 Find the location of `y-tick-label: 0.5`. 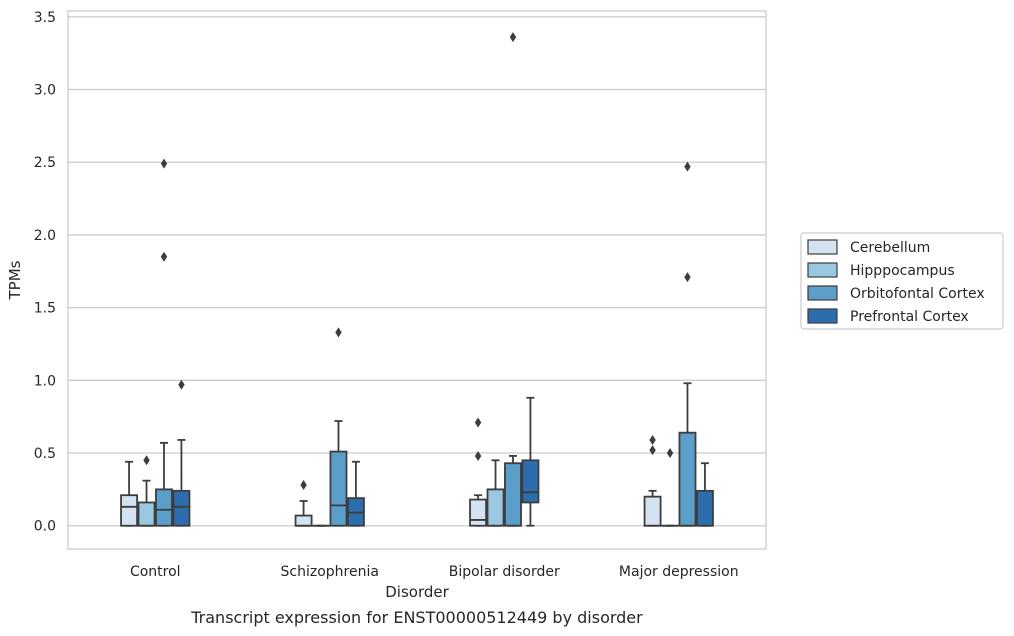

y-tick-label: 0.5 is located at coordinates (45, 454).